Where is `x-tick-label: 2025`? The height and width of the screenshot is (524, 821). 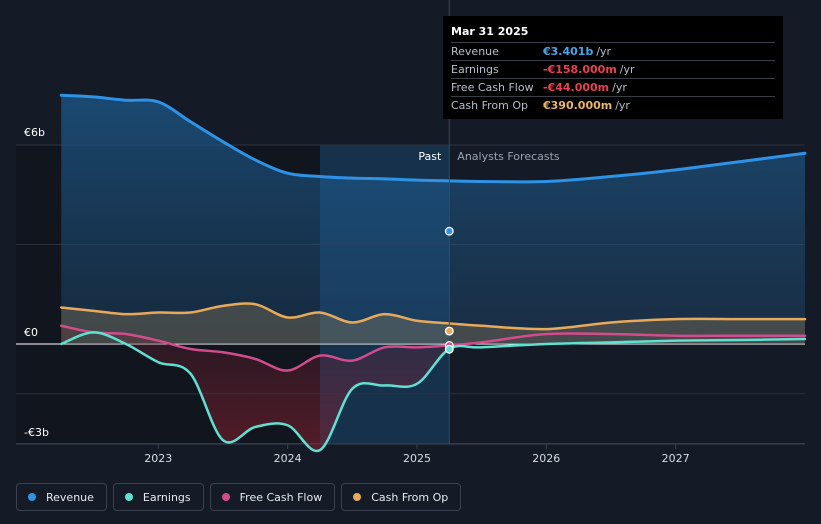 x-tick-label: 2025 is located at coordinates (417, 458).